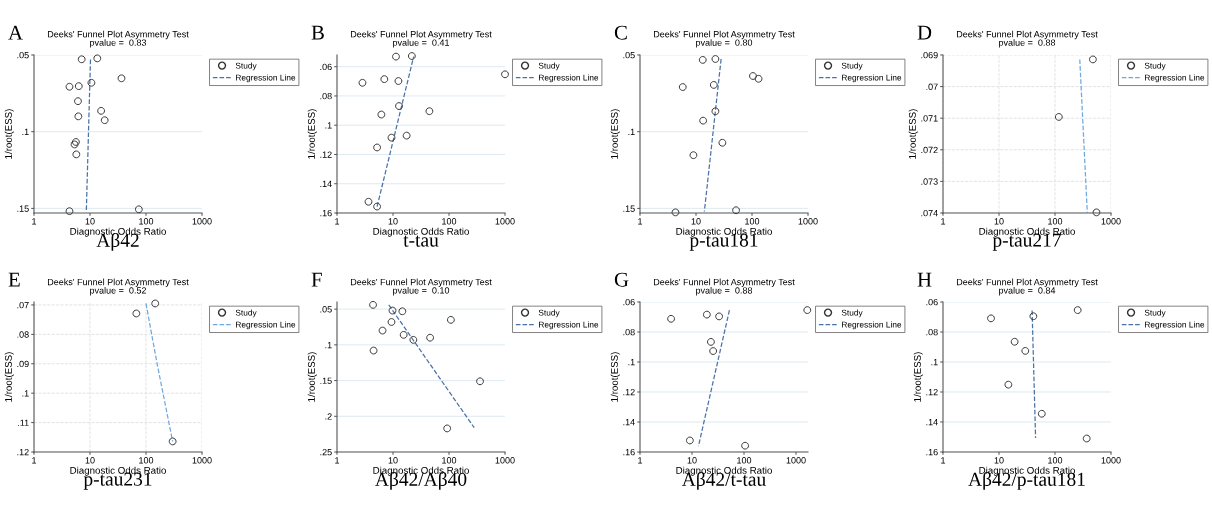 This screenshot has height=511, width=1212. What do you see at coordinates (929, 118) in the screenshot?
I see `y-tick-label: .071` at bounding box center [929, 118].